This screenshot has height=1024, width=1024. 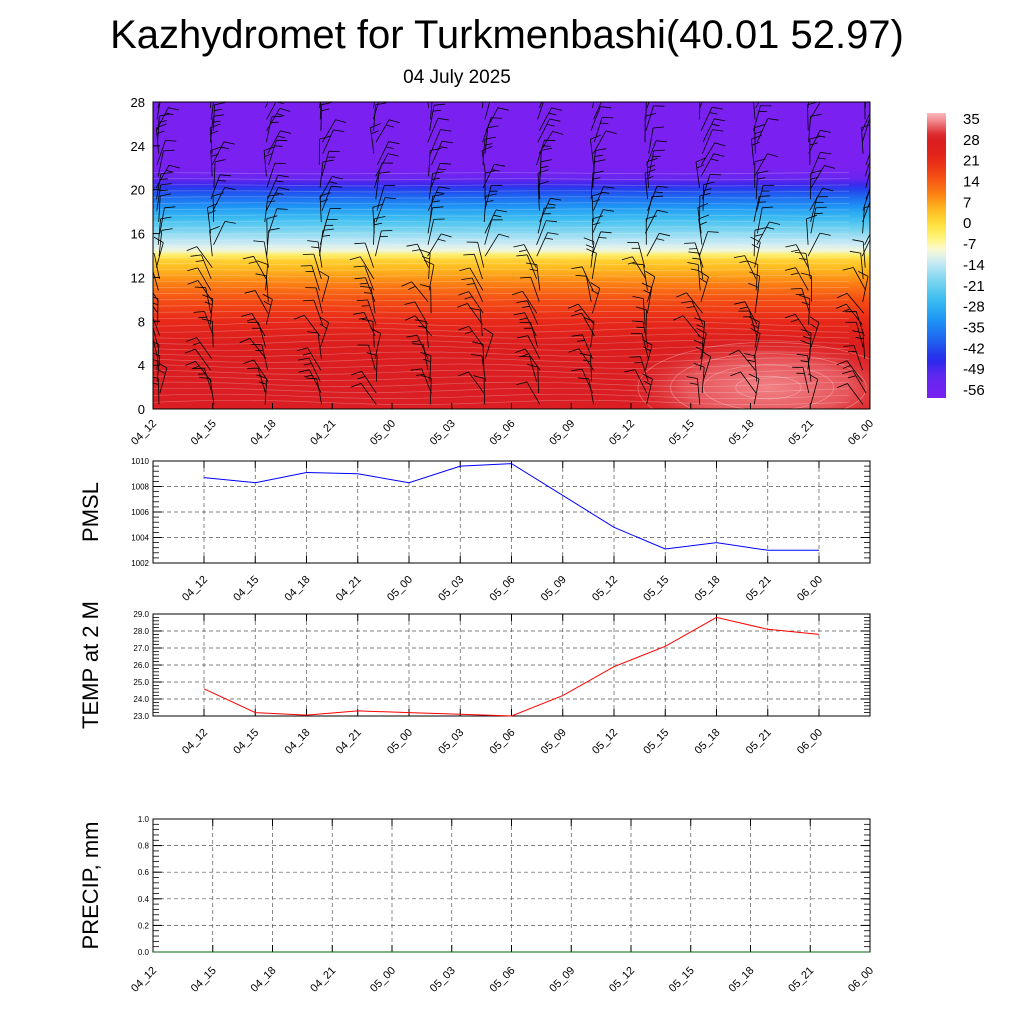 What do you see at coordinates (974, 265) in the screenshot?
I see `colorbar-label: -14` at bounding box center [974, 265].